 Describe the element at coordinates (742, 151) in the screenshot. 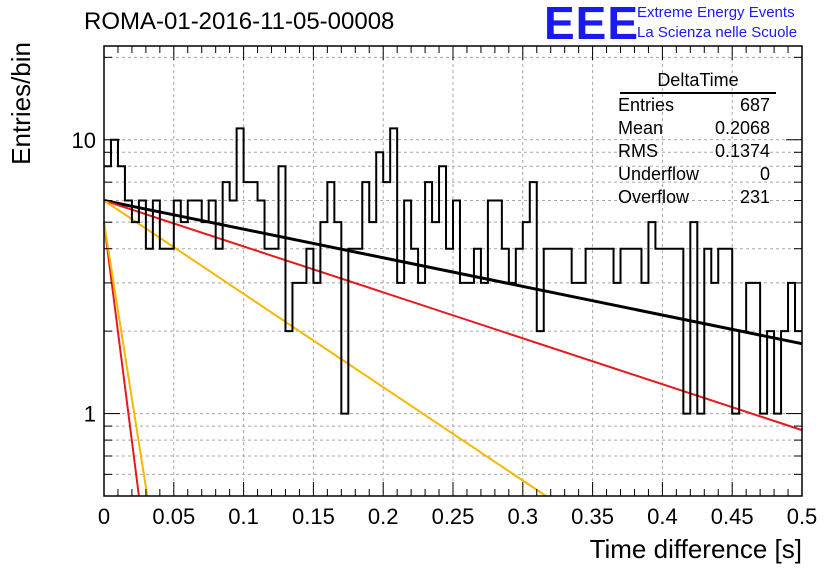

I see `stats-value: 0.1374` at that location.